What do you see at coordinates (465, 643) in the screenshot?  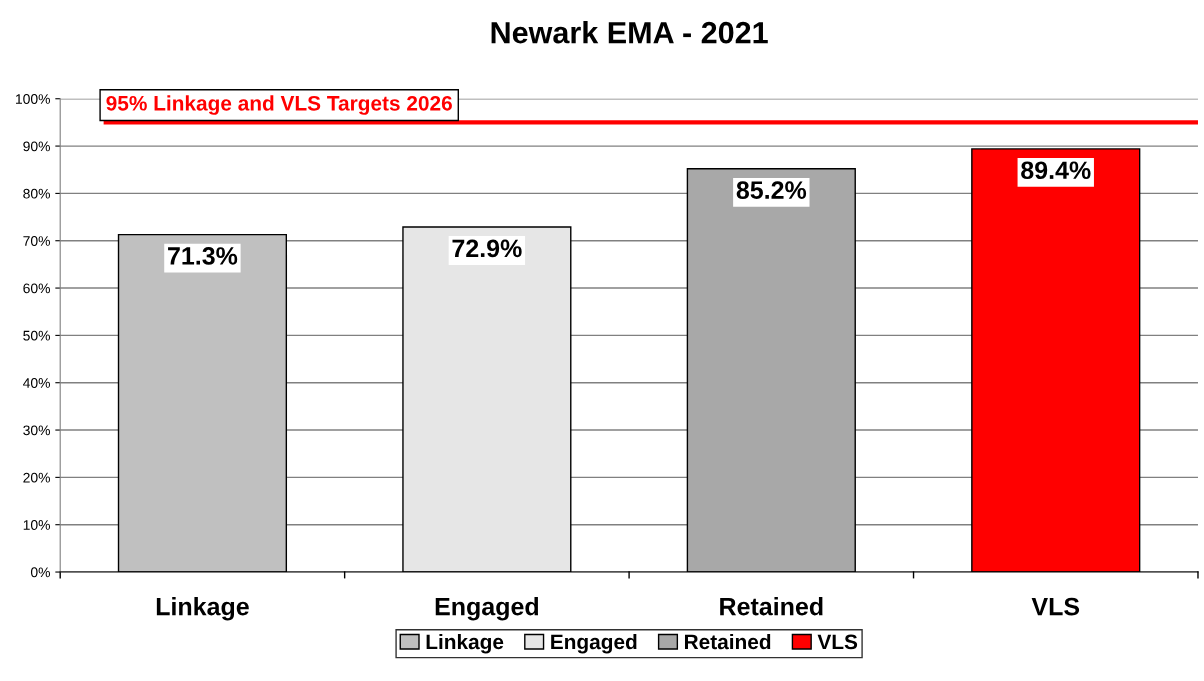 I see `legend-label: Linkage` at bounding box center [465, 643].